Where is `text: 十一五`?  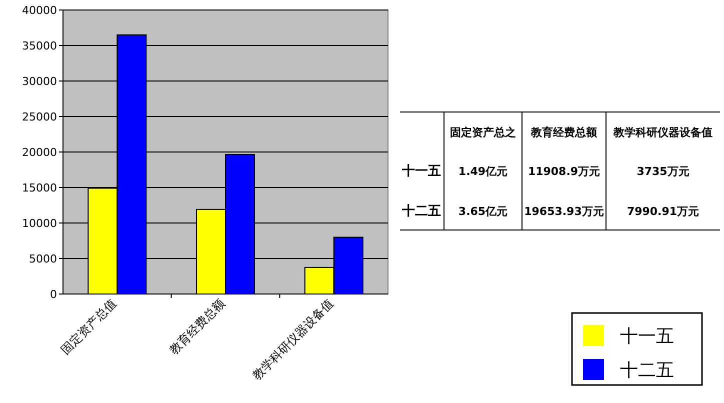
text: 十一五 is located at coordinates (421, 171).